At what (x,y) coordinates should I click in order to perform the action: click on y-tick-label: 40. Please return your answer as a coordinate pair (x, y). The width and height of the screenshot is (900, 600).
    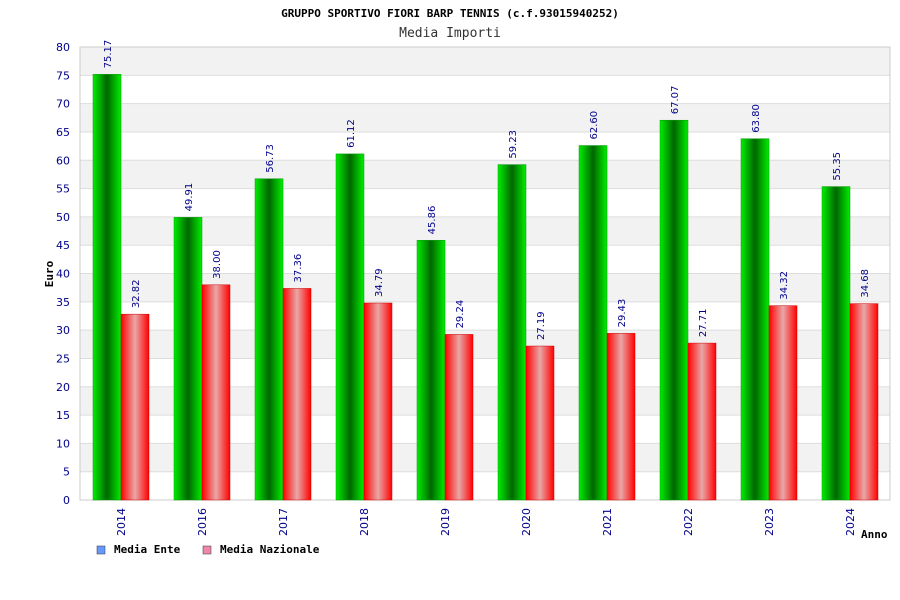
    Looking at the image, I should click on (63, 274).